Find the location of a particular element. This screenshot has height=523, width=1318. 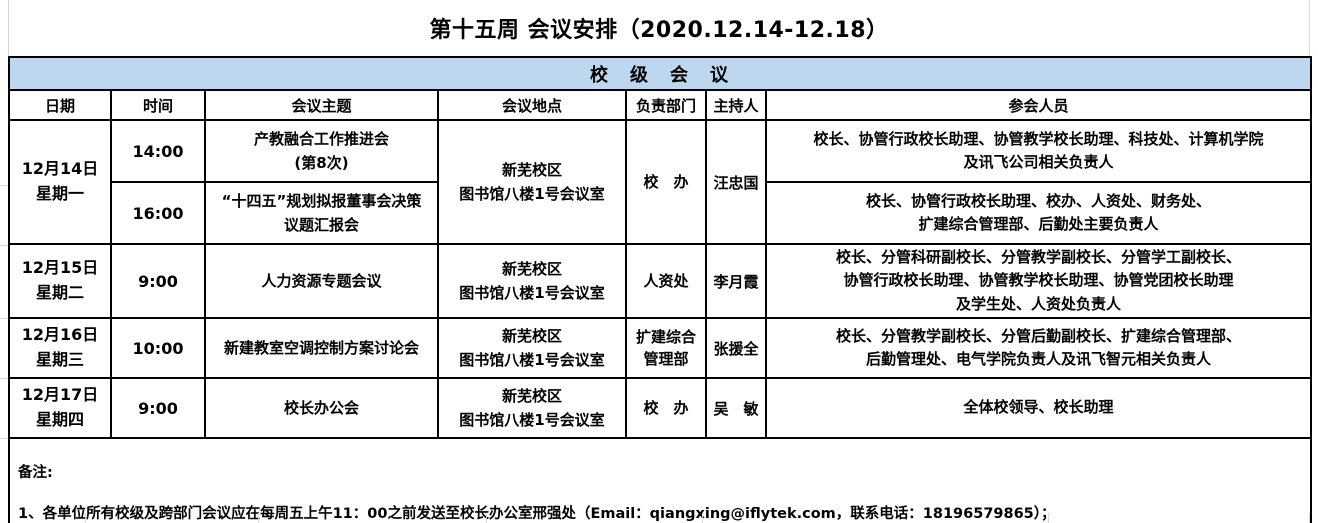

date-cell: 12月14日 星期一 is located at coordinates (60, 182).